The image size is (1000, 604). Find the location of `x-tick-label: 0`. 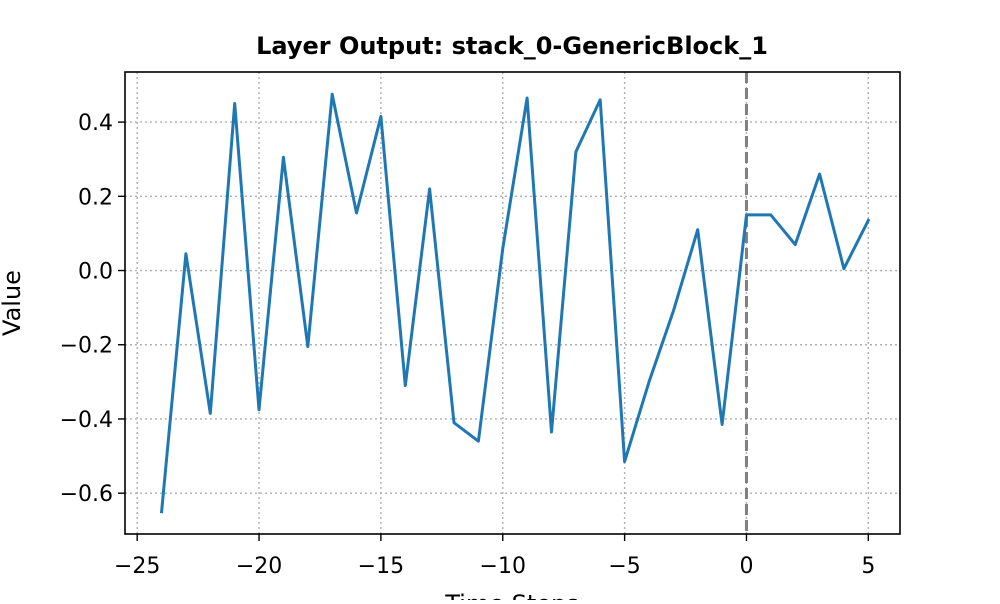

x-tick-label: 0 is located at coordinates (746, 566).